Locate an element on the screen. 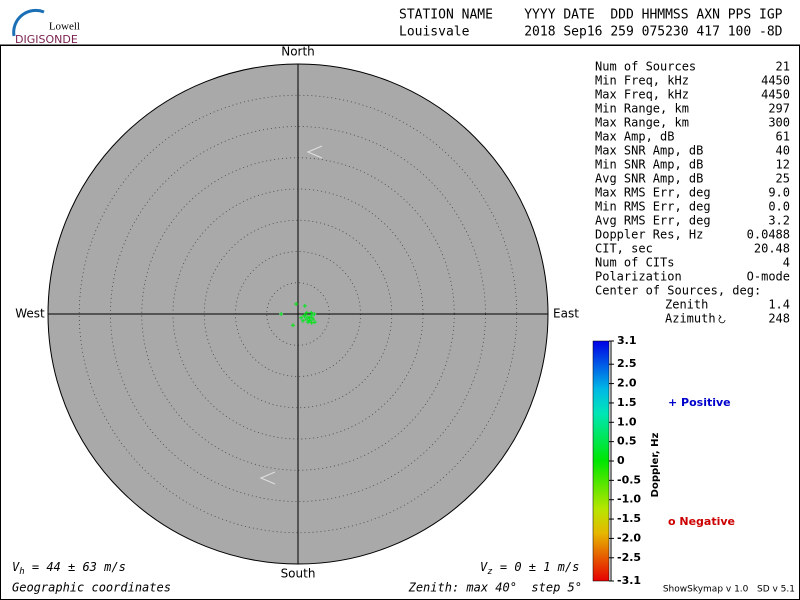  stat-label: Min Range, km is located at coordinates (642, 109).